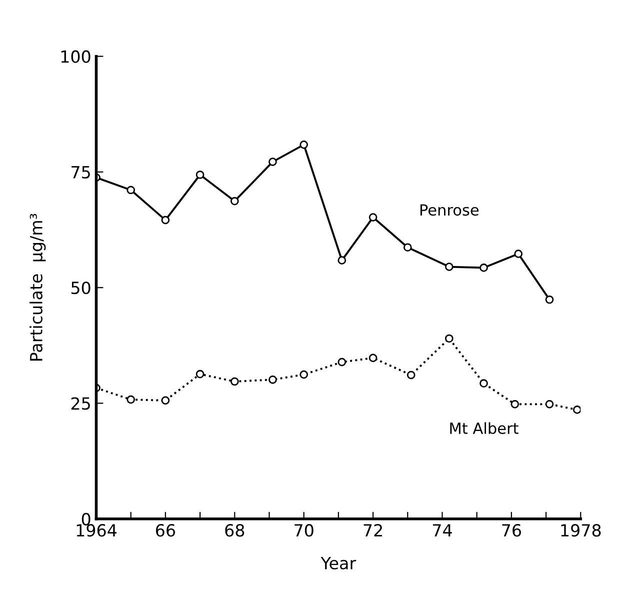 This screenshot has width=621, height=593. I want to click on x-tick-label: 66, so click(166, 530).